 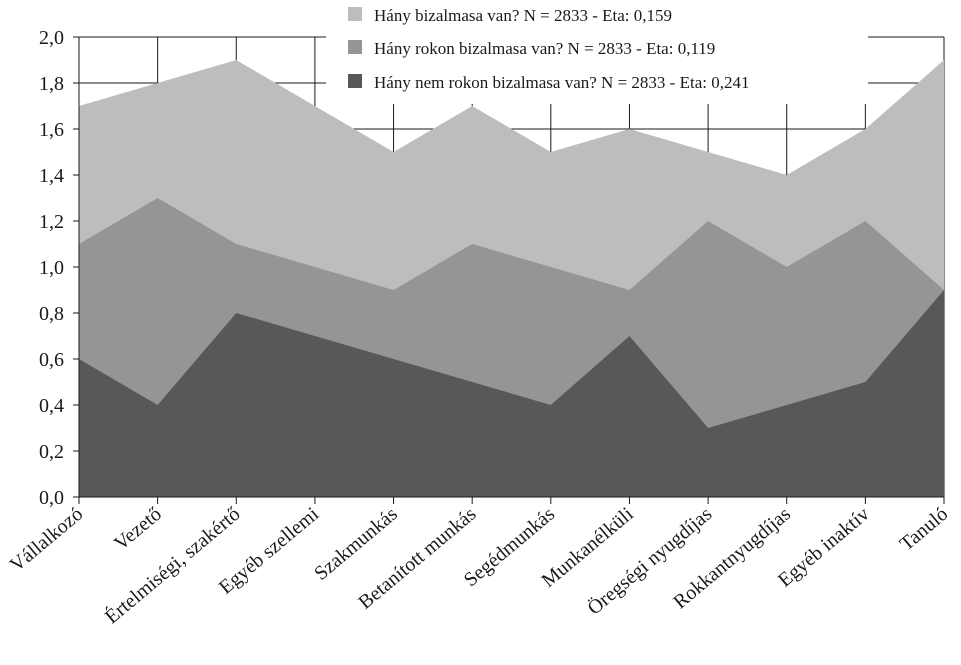 I want to click on y-tick-label: 2,0, so click(x=51, y=38).